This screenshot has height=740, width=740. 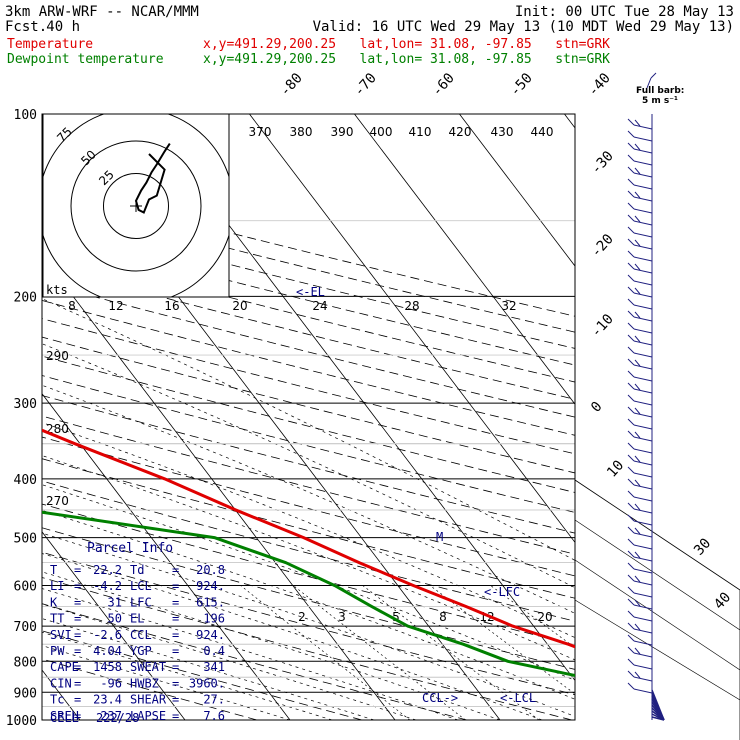 What do you see at coordinates (615, 468) in the screenshot?
I see `isotherm-label: 10` at bounding box center [615, 468].